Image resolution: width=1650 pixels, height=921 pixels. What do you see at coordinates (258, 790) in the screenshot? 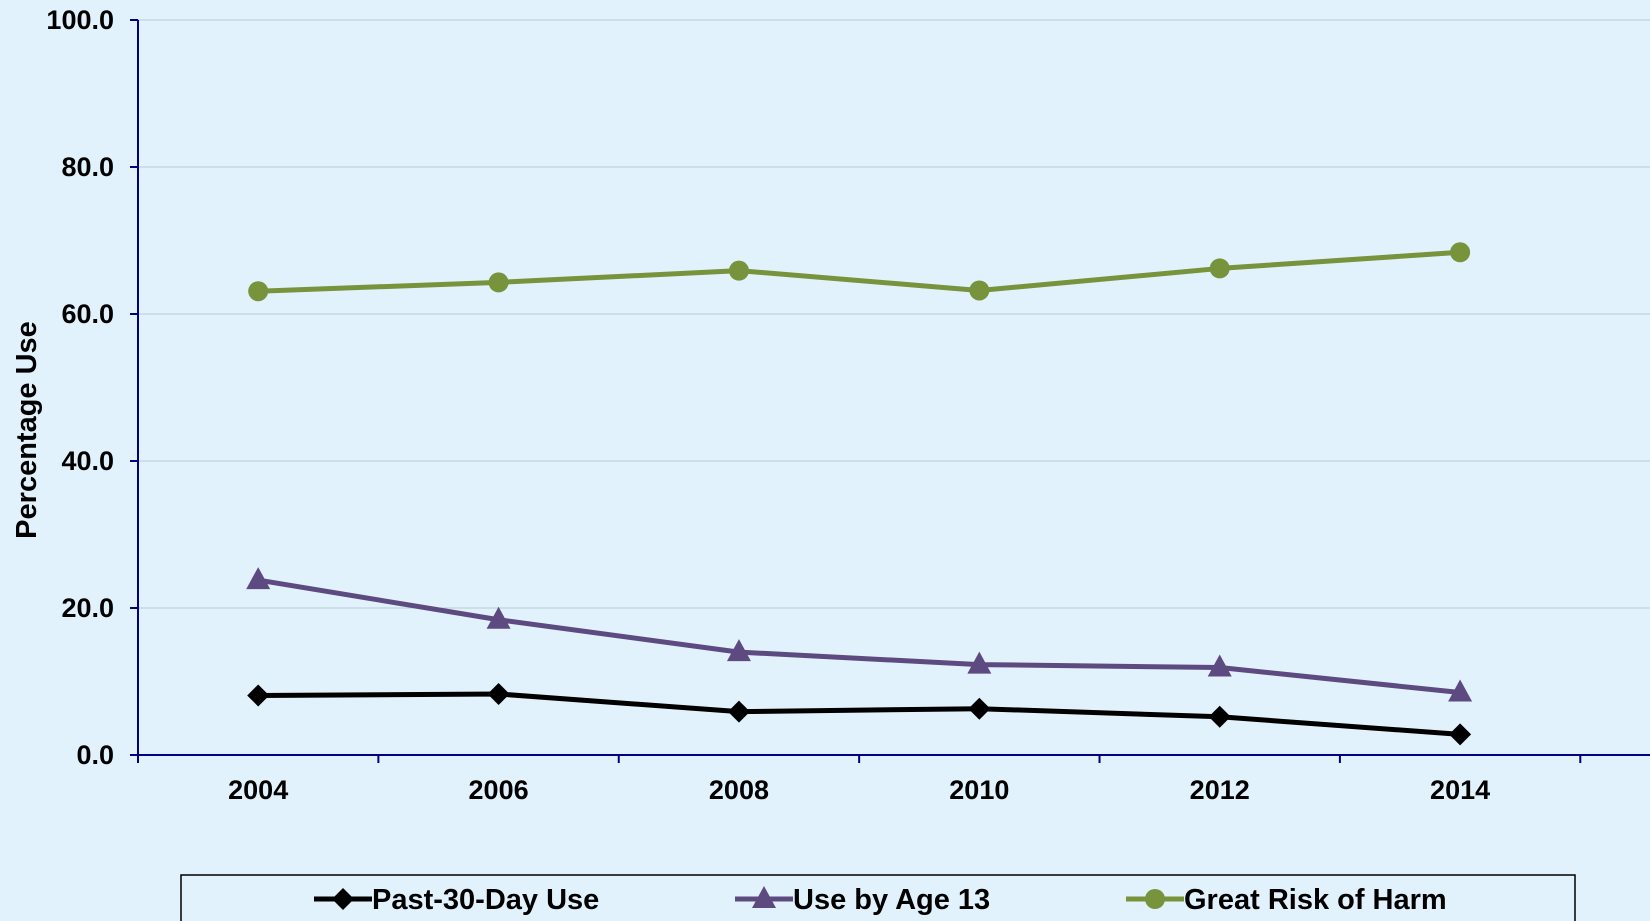
I see `x-tick-label: 2004` at bounding box center [258, 790].